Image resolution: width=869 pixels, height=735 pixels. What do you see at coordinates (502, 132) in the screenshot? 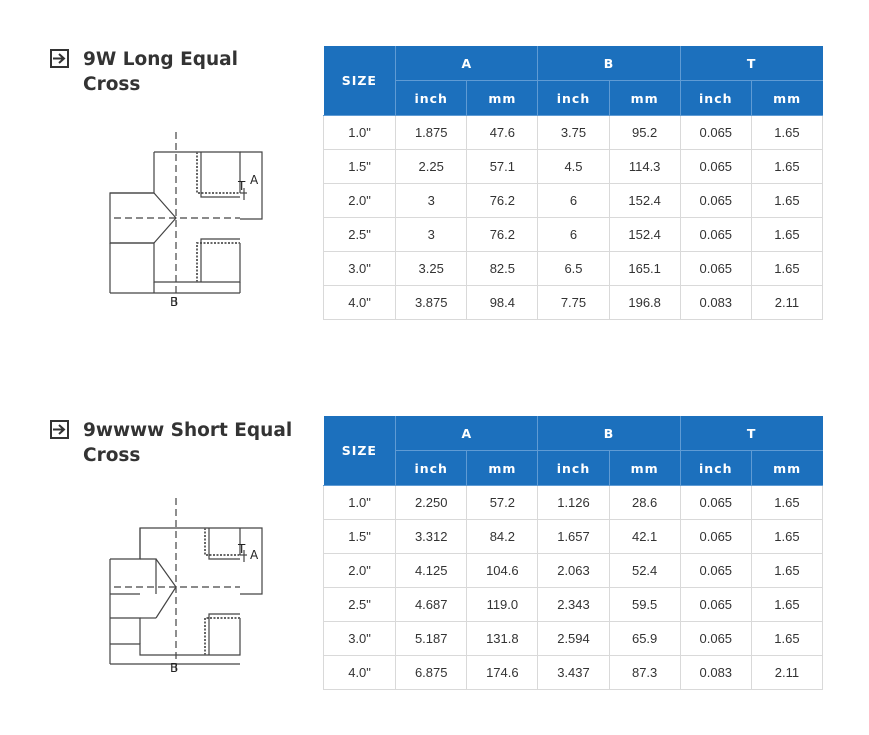
I see `value-cell: 47.6` at bounding box center [502, 132].